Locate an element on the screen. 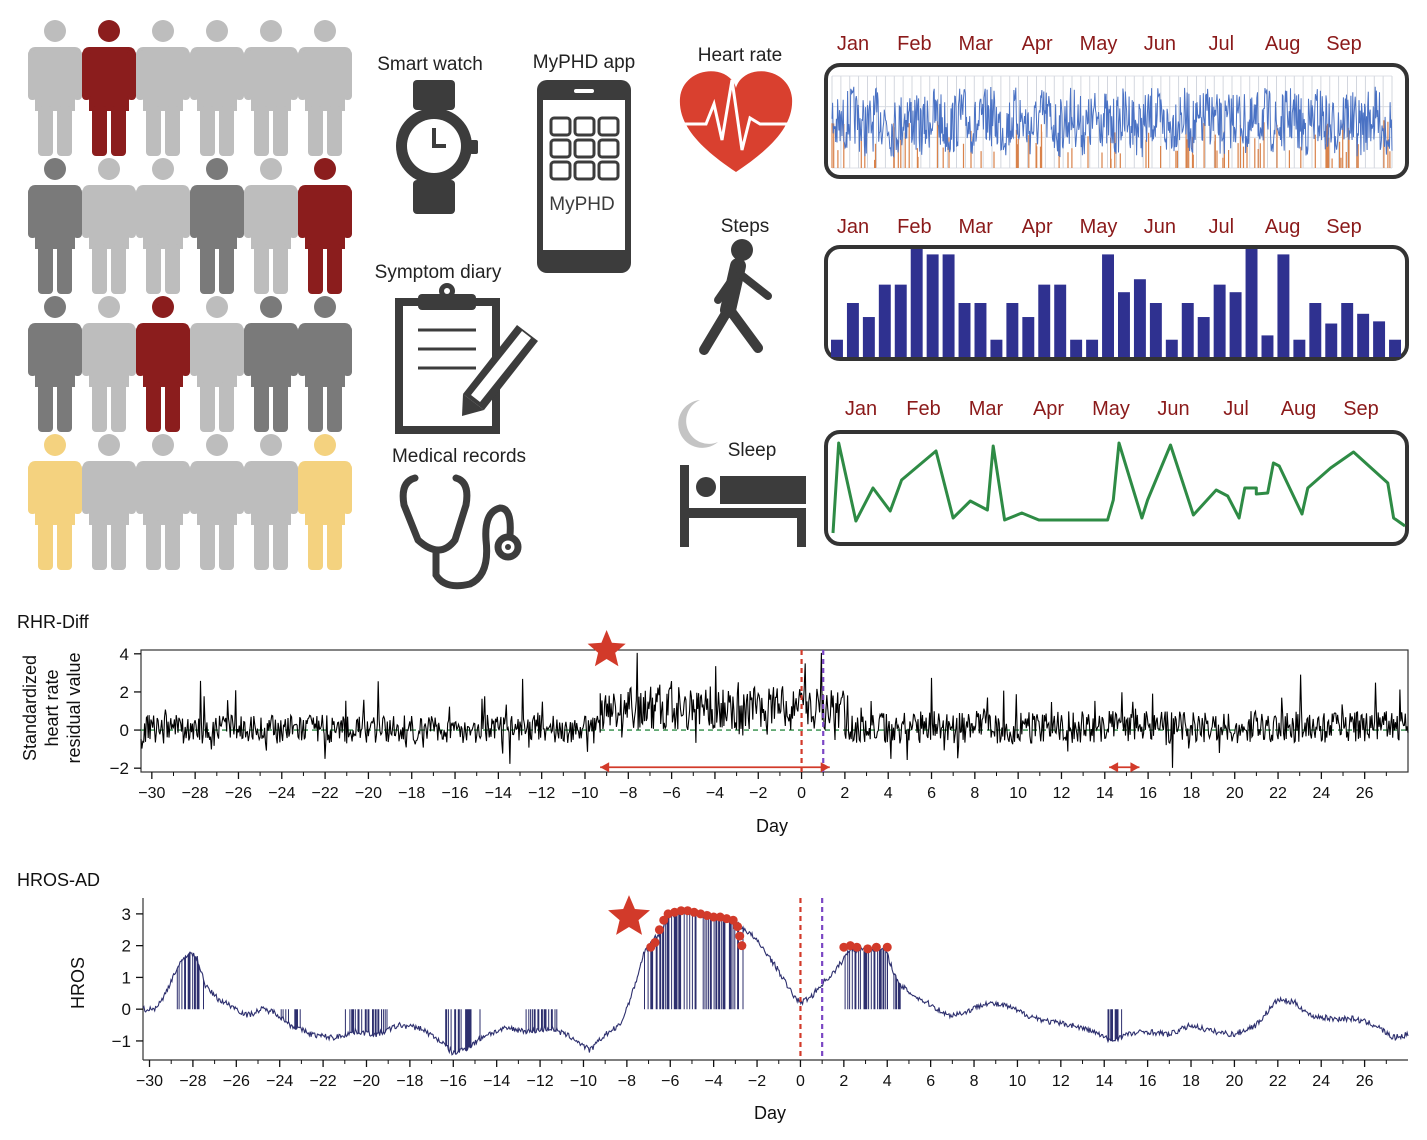 The width and height of the screenshot is (1427, 1140). x-tick-label: −10 is located at coordinates (583, 1081).